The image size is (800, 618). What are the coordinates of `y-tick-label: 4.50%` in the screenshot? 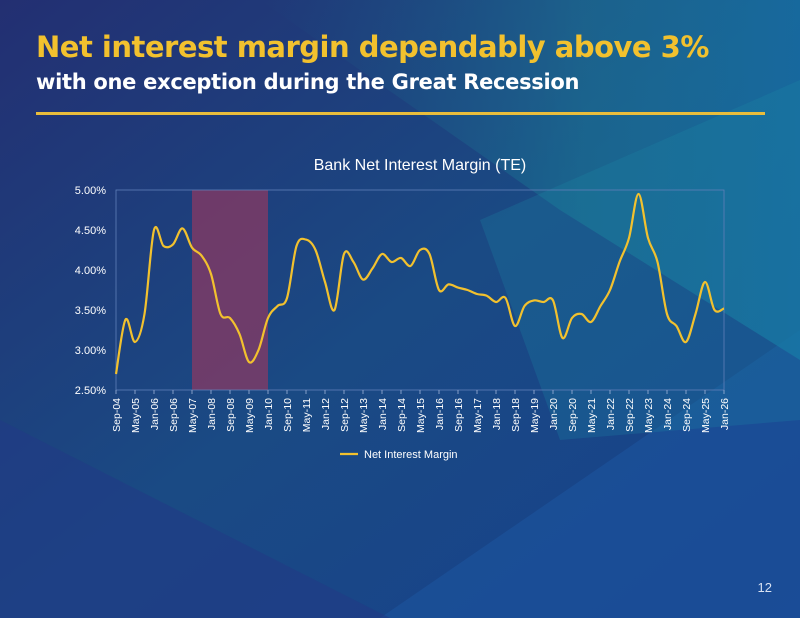 It's located at (90, 231).